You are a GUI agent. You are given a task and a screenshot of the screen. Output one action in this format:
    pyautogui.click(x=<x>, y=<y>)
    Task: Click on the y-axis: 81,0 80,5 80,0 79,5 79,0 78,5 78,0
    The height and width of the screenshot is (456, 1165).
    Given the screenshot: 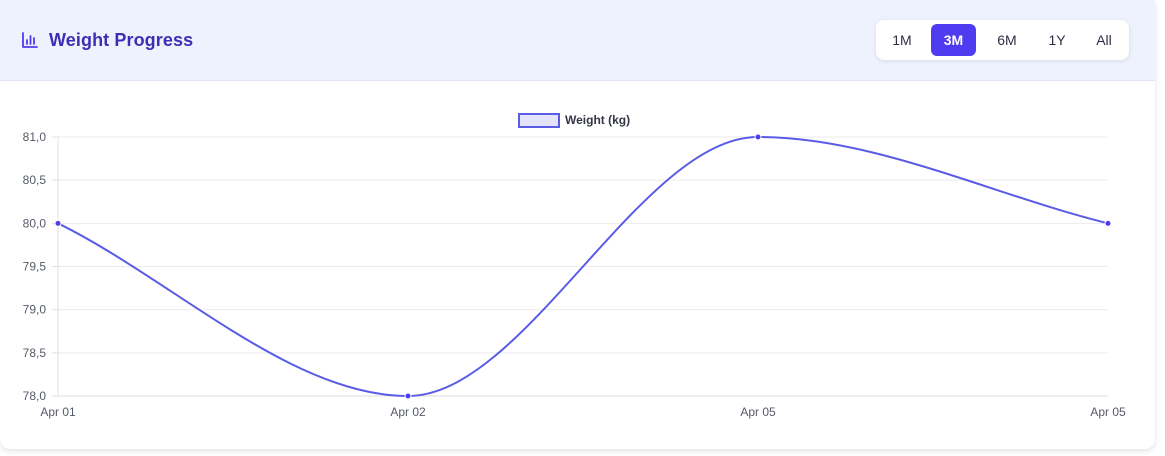 What is the action you would take?
    pyautogui.click(x=35, y=266)
    